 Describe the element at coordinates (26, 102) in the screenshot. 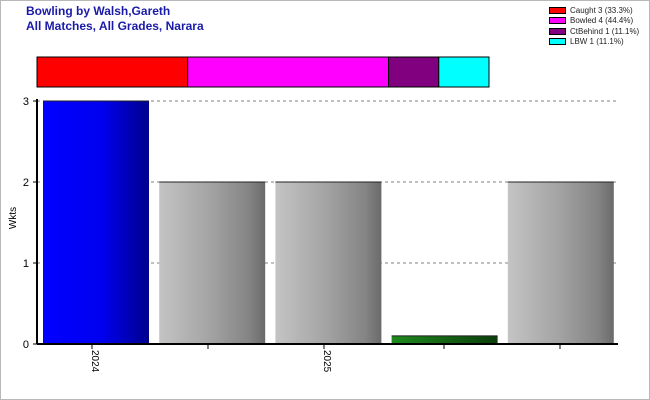

I see `y-tick-label-3: 3` at that location.